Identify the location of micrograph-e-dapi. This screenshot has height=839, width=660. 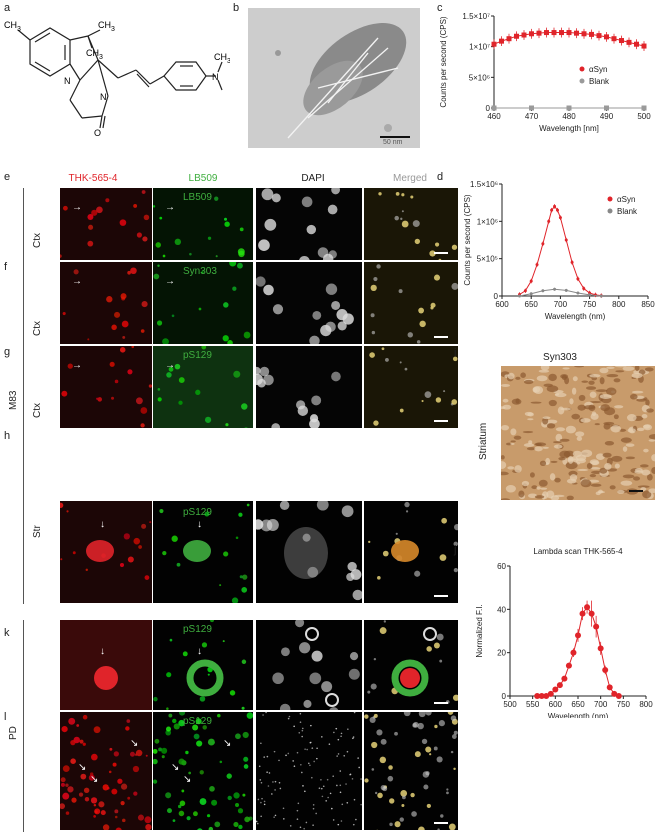
(309, 224).